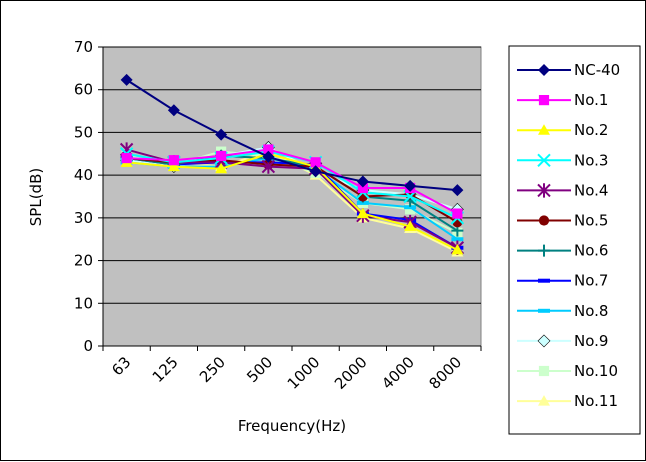  I want to click on legend-item: No.6, so click(562, 251).